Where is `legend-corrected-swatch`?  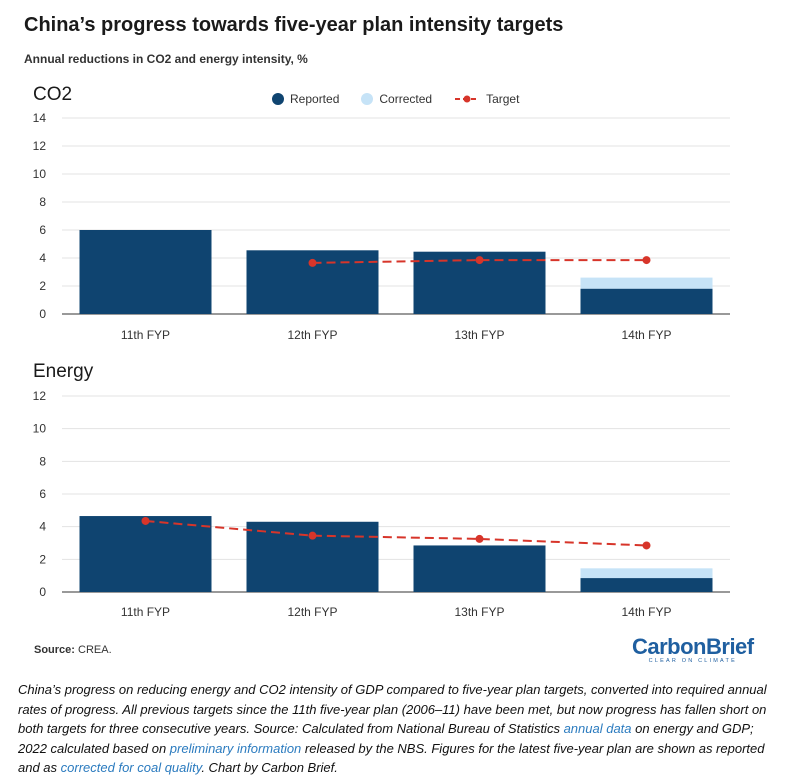
legend-corrected-swatch is located at coordinates (367, 99).